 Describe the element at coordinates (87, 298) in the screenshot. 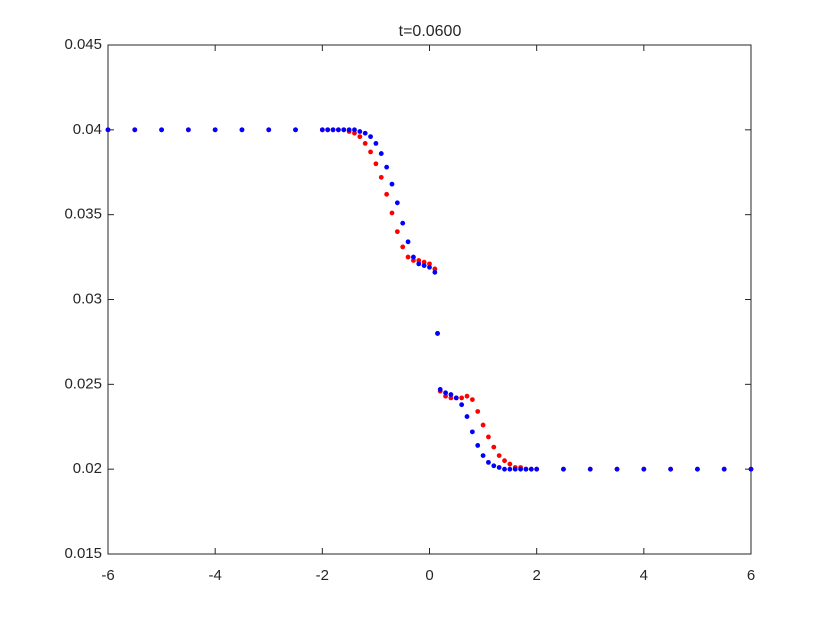

I see `y-tick-label: 0.03` at that location.